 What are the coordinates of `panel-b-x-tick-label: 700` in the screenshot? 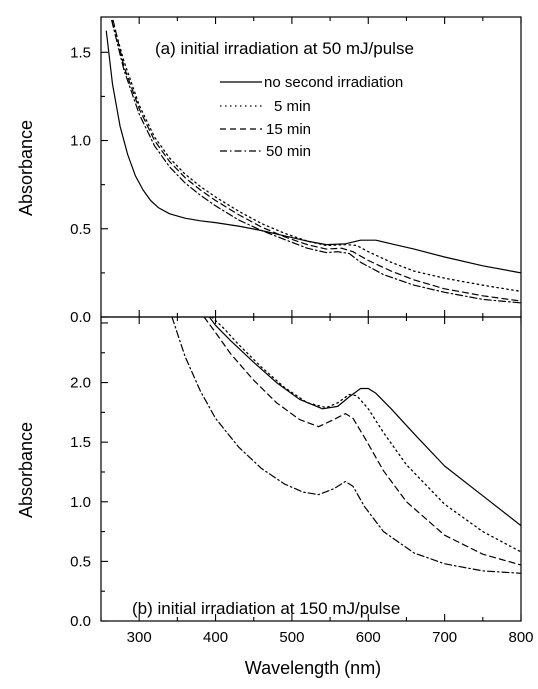 It's located at (444, 637).